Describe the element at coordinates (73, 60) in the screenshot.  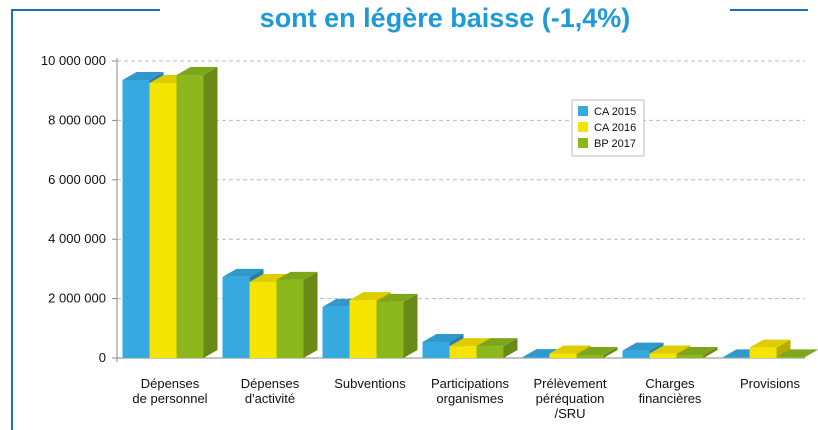
I see `y-tick-label: 10 000 000` at that location.